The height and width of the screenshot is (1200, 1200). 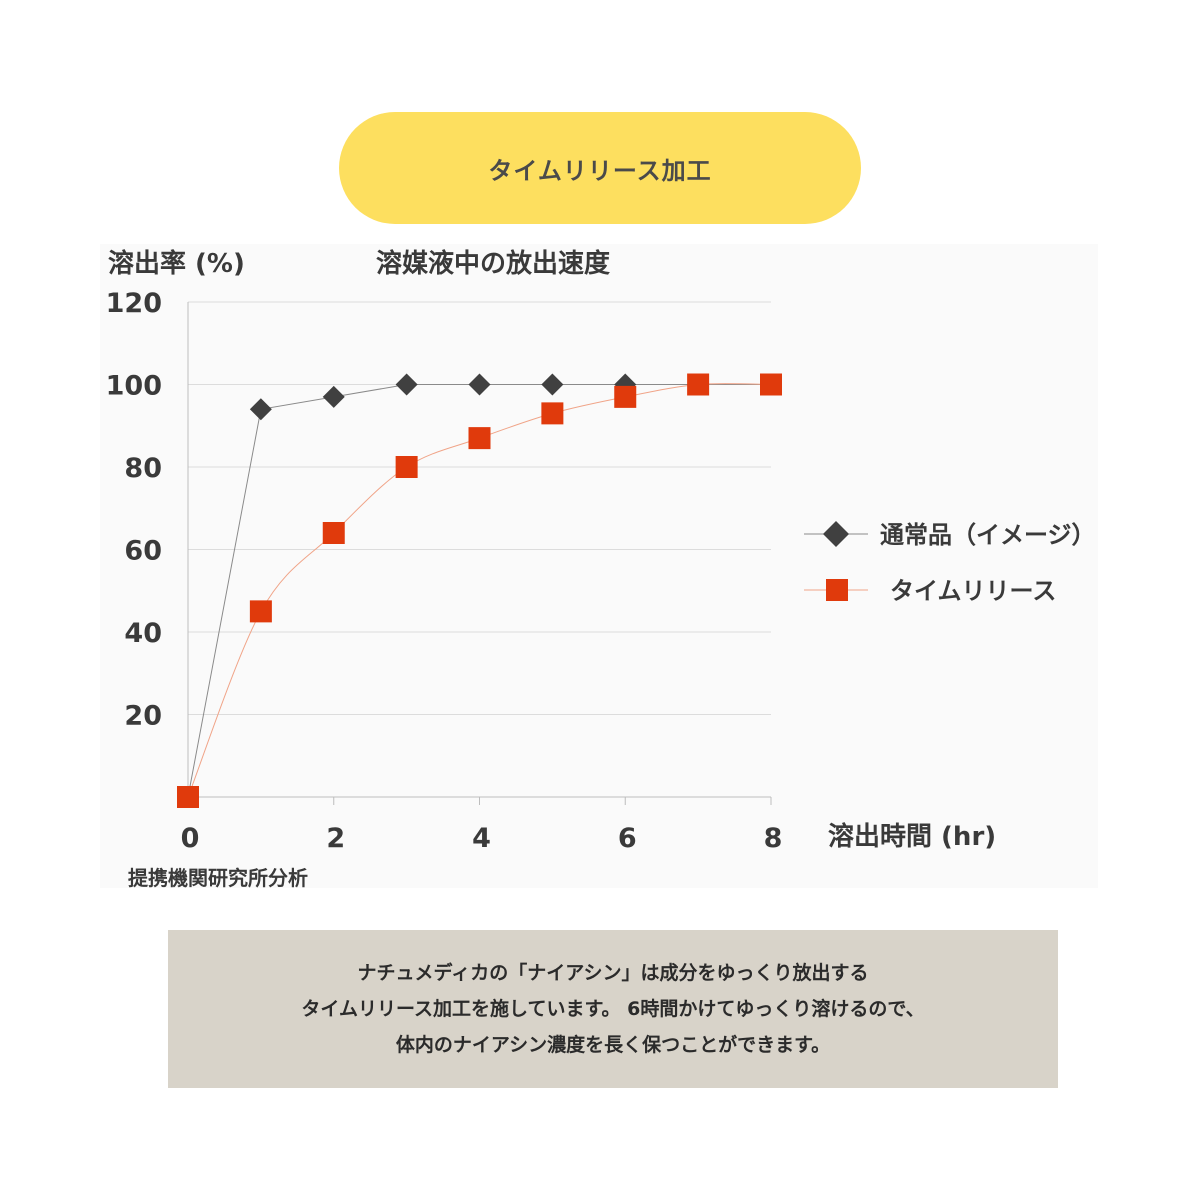 What do you see at coordinates (627, 838) in the screenshot?
I see `x-tick-label: 6` at bounding box center [627, 838].